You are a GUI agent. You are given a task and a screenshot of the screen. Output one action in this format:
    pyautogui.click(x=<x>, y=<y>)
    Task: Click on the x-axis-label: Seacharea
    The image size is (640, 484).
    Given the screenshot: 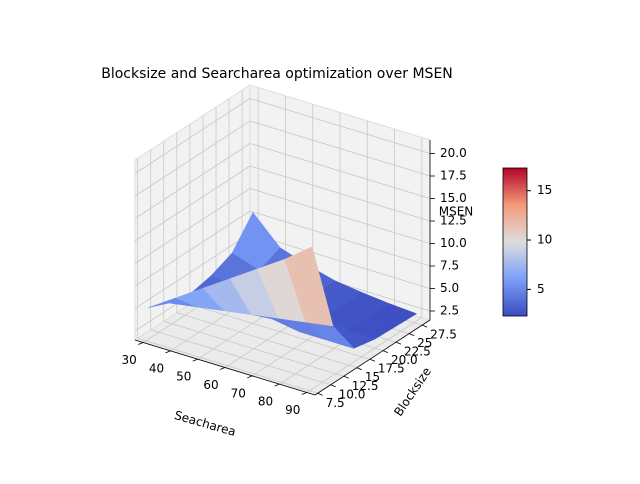 What is the action you would take?
    pyautogui.click(x=205, y=423)
    